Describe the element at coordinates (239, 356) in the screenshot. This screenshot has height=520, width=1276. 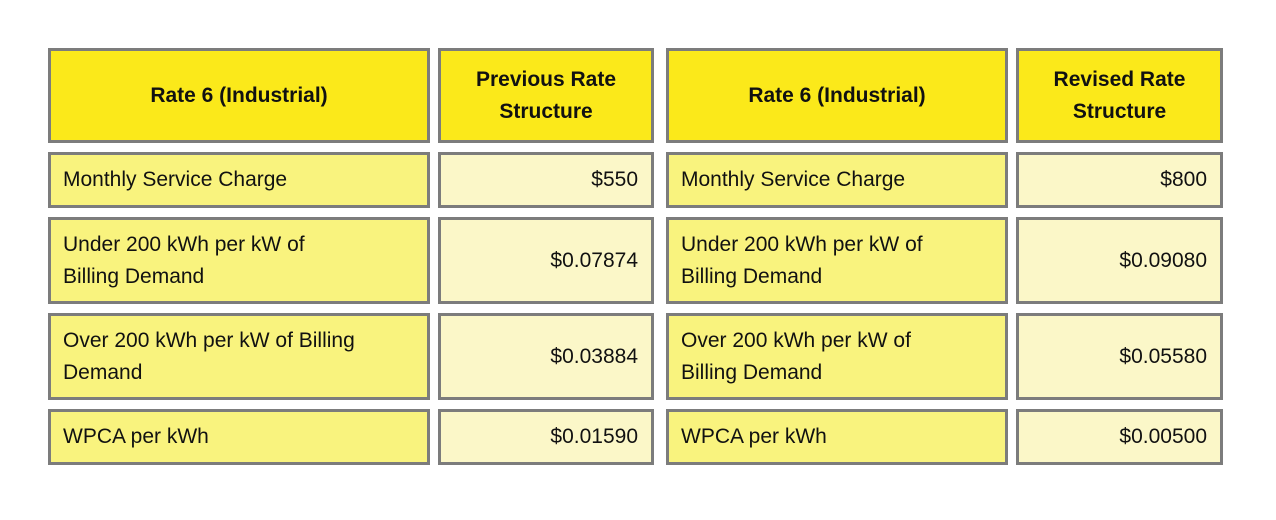
I see `previous-over-200-kwh-label: Over 200 kWh per kW of Billing Demand` at that location.